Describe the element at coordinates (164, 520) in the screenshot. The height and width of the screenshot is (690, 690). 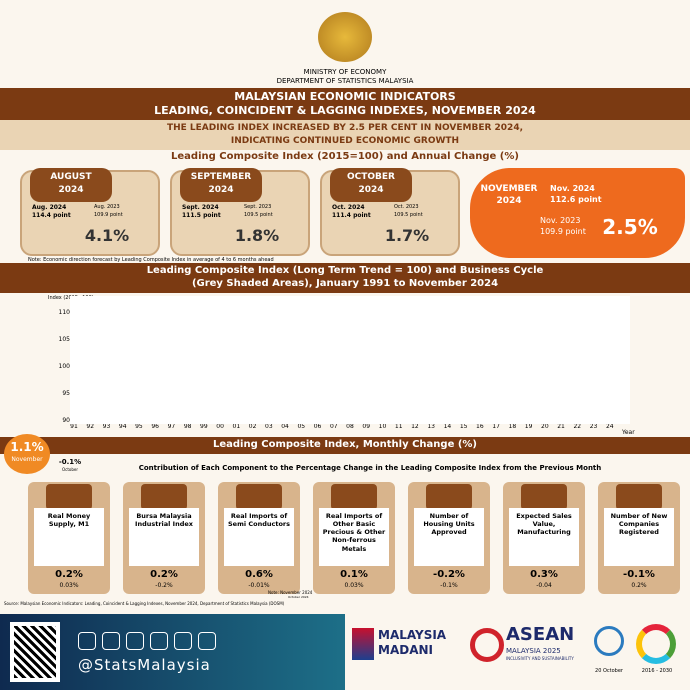
I see `component-name: Bursa Malaysia Industrial Index` at that location.